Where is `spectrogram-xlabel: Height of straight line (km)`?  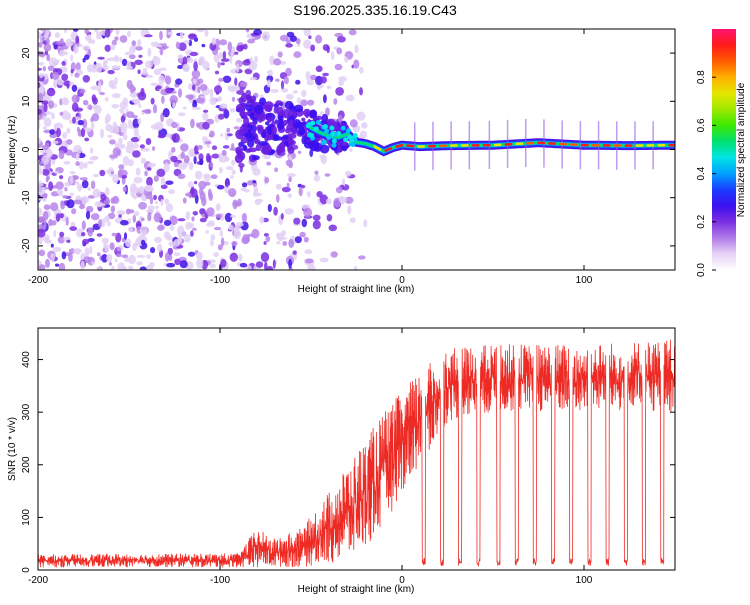 spectrogram-xlabel: Height of straight line (km) is located at coordinates (356, 289).